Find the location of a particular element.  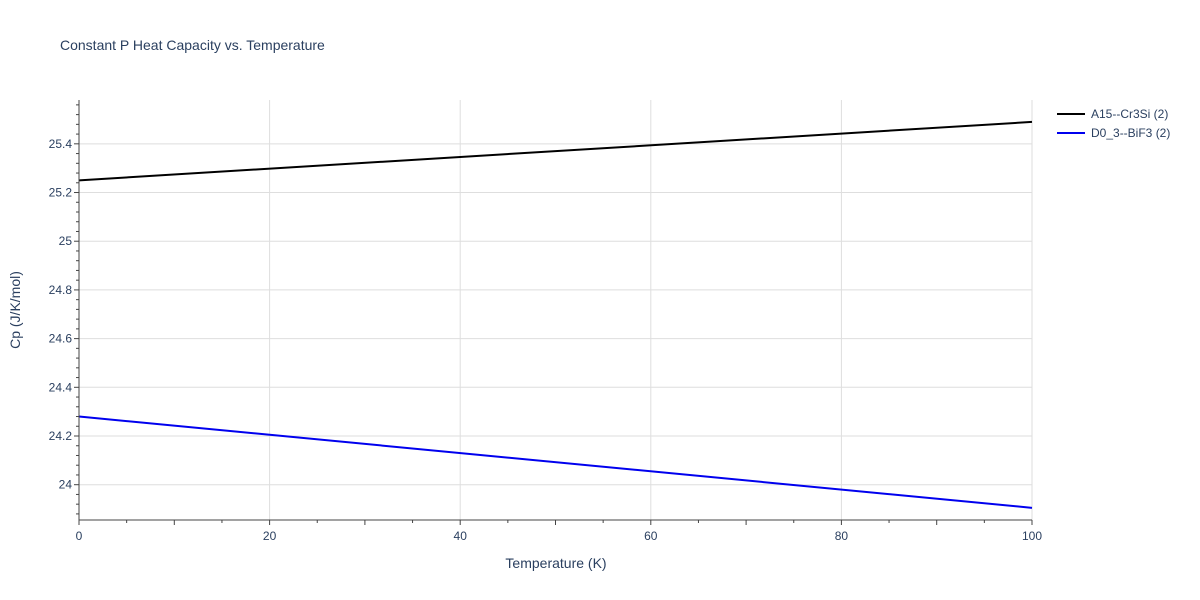

legend-item-label: A15--Cr3Si (2) is located at coordinates (1129, 114).